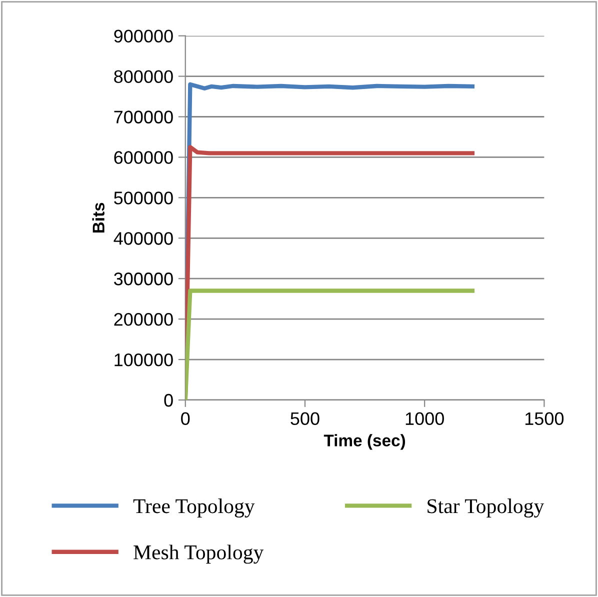 The width and height of the screenshot is (598, 597). I want to click on y-tick-label: 100000, so click(143, 359).